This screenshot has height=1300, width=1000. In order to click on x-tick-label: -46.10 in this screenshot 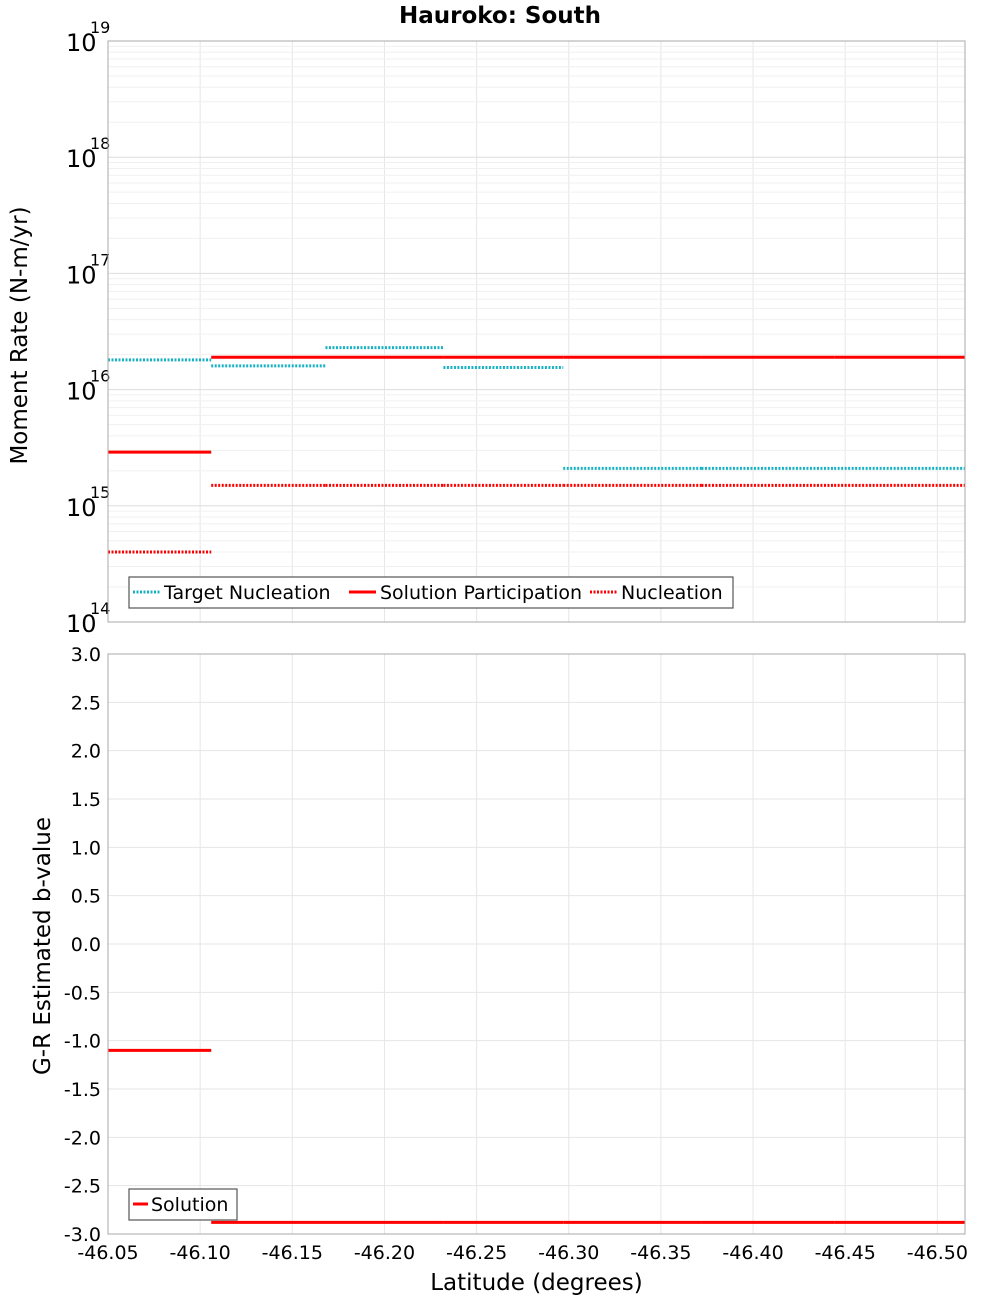, I will do `click(200, 1253)`.